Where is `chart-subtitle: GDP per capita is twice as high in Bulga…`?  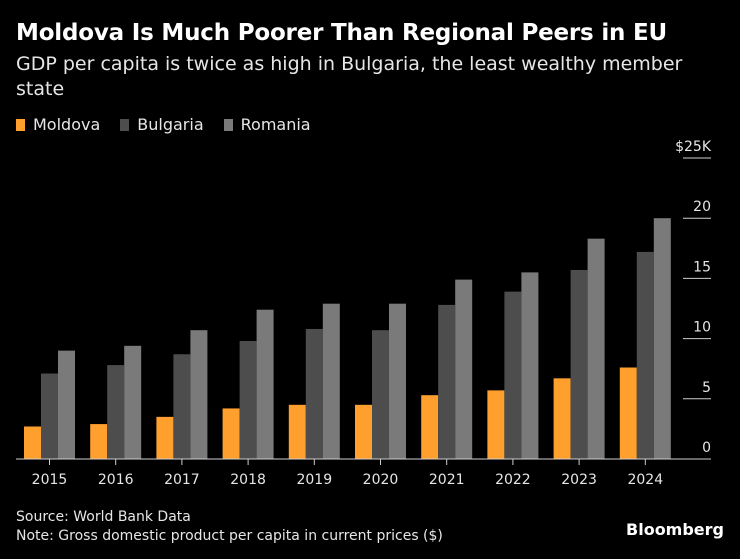 chart-subtitle: GDP per capita is twice as high in Bulga… is located at coordinates (349, 76).